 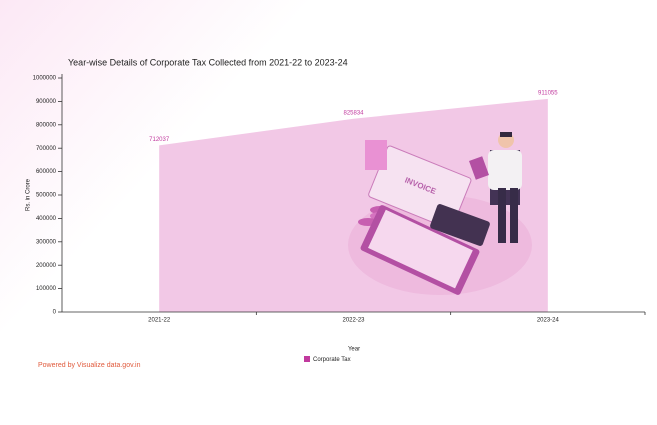 I want to click on y-axis-label: Rs. in Crore, so click(x=29, y=194).